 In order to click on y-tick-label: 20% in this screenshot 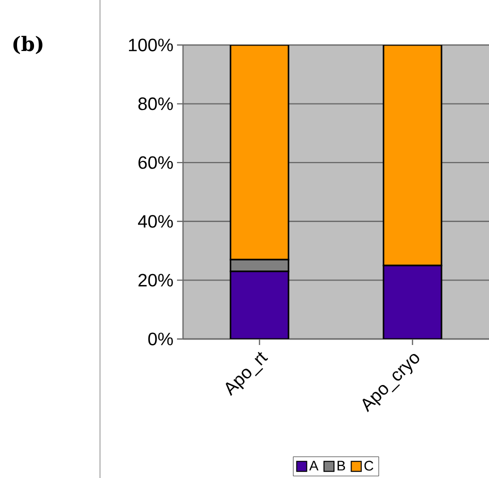, I will do `click(155, 280)`.